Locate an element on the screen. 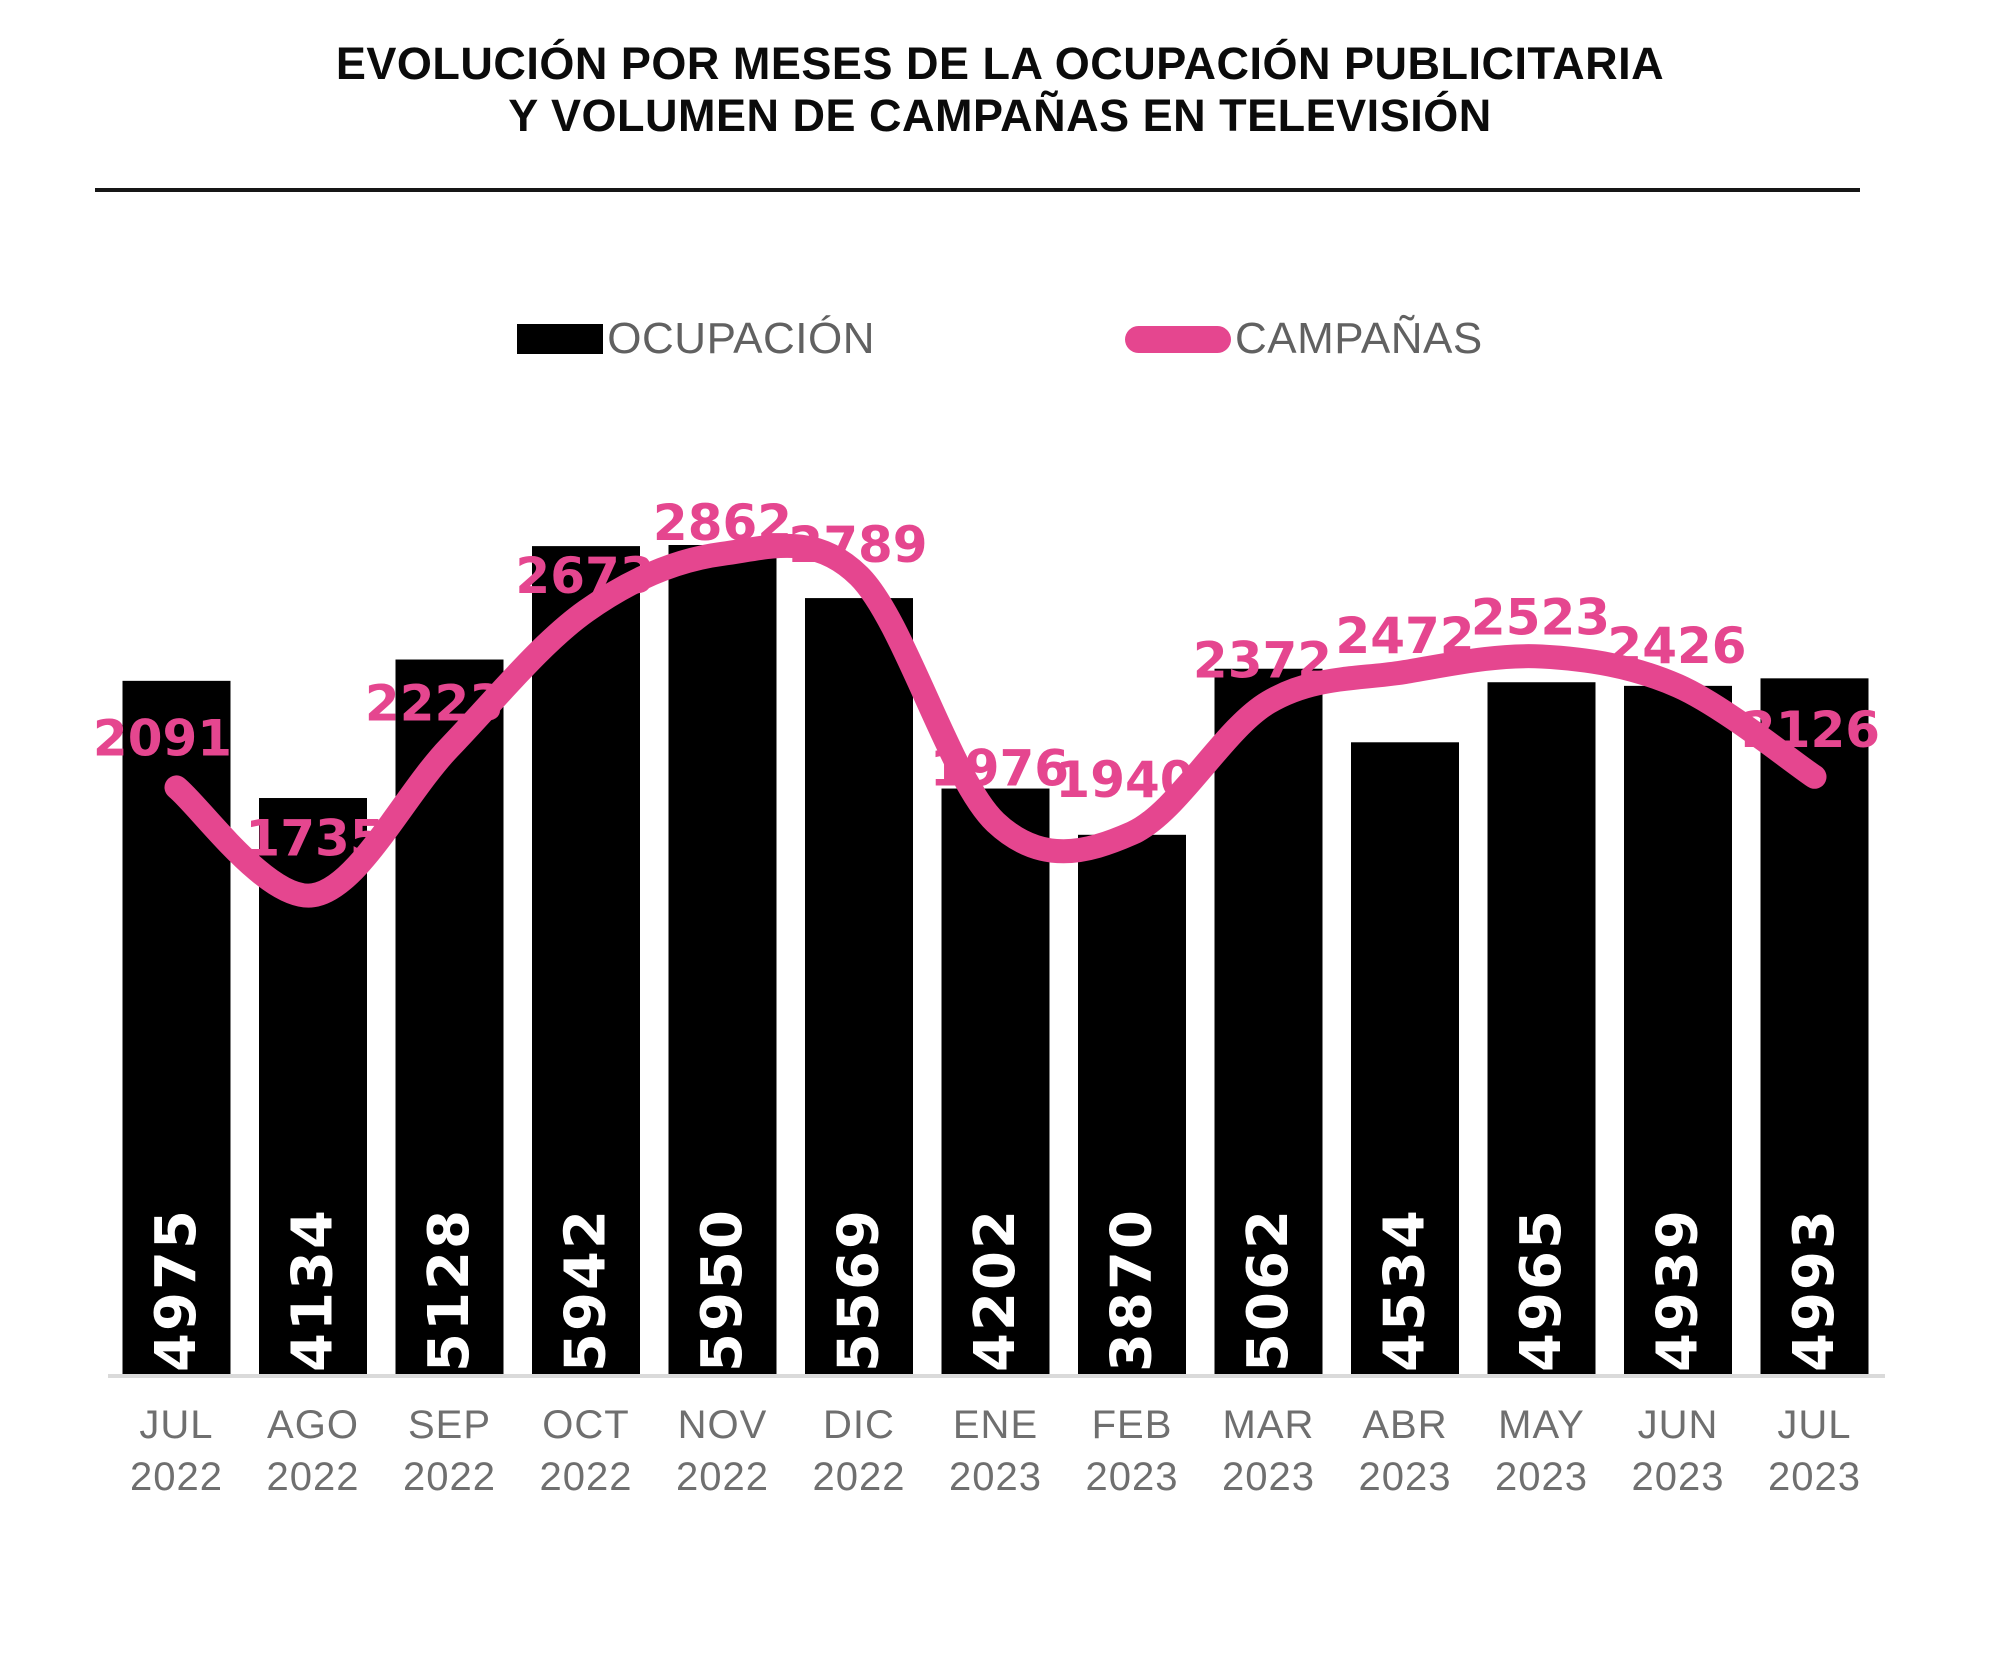 This screenshot has height=1655, width=2000. legend: OCUPACIÓN CAMPAÑAS is located at coordinates (1000, 339).